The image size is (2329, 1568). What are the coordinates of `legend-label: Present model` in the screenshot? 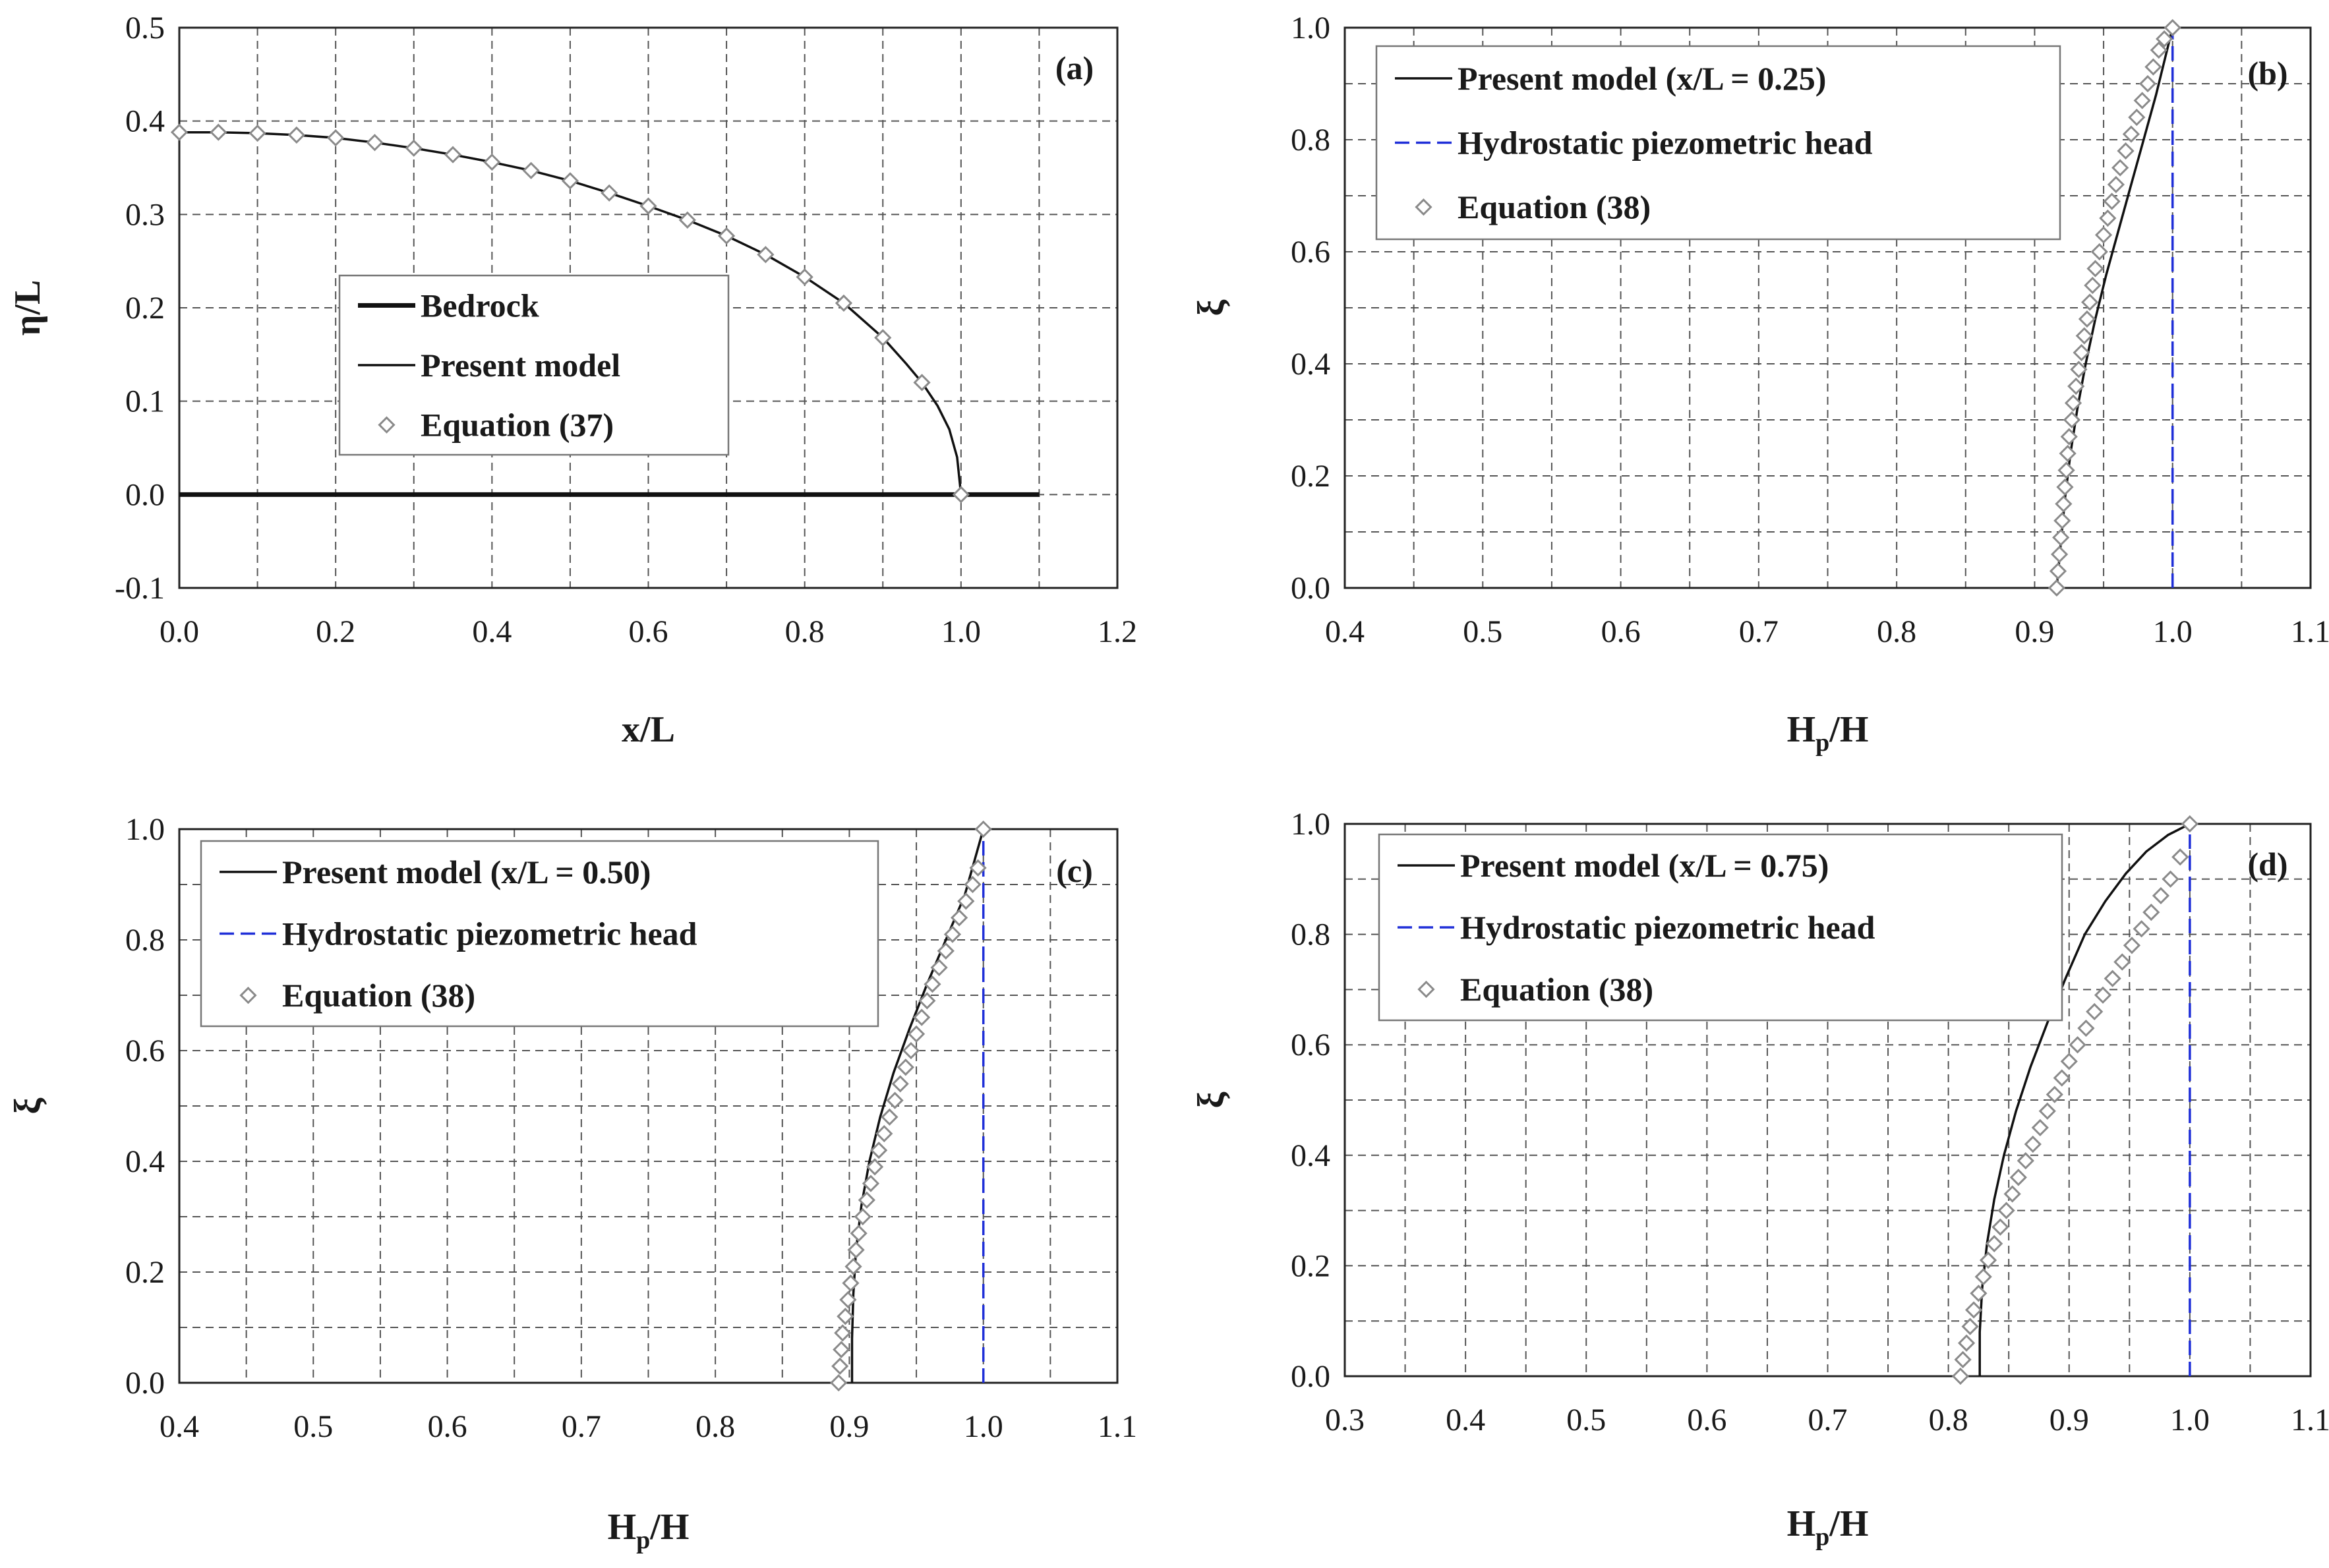 It's located at (520, 366).